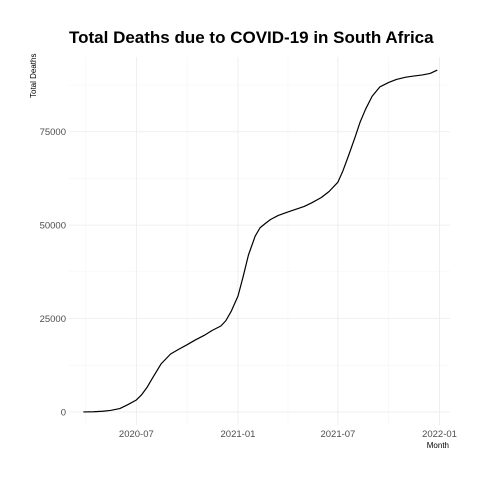 Image resolution: width=480 pixels, height=480 pixels. What do you see at coordinates (53, 226) in the screenshot?
I see `y-tick-label: 50000` at bounding box center [53, 226].